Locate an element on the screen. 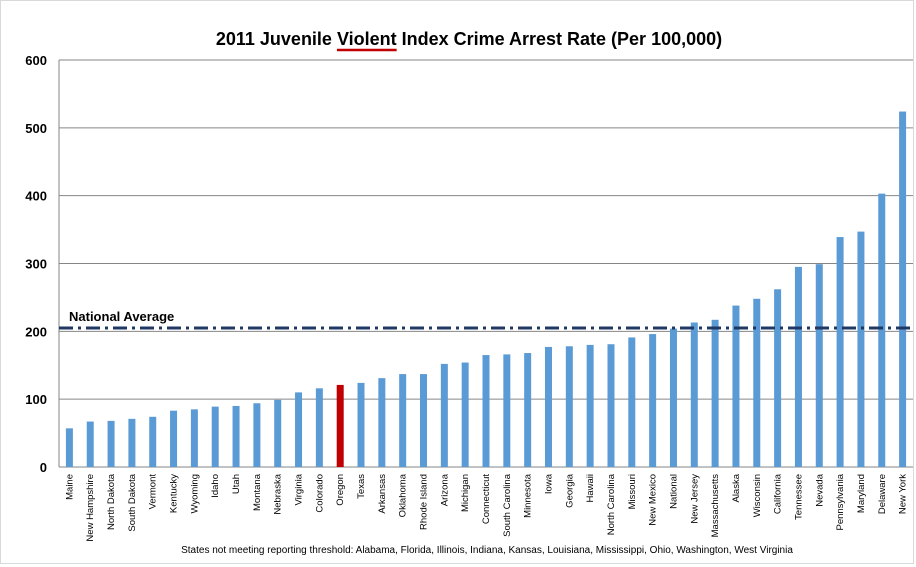 The image size is (916, 567). x-tick-label: New York is located at coordinates (903, 494).